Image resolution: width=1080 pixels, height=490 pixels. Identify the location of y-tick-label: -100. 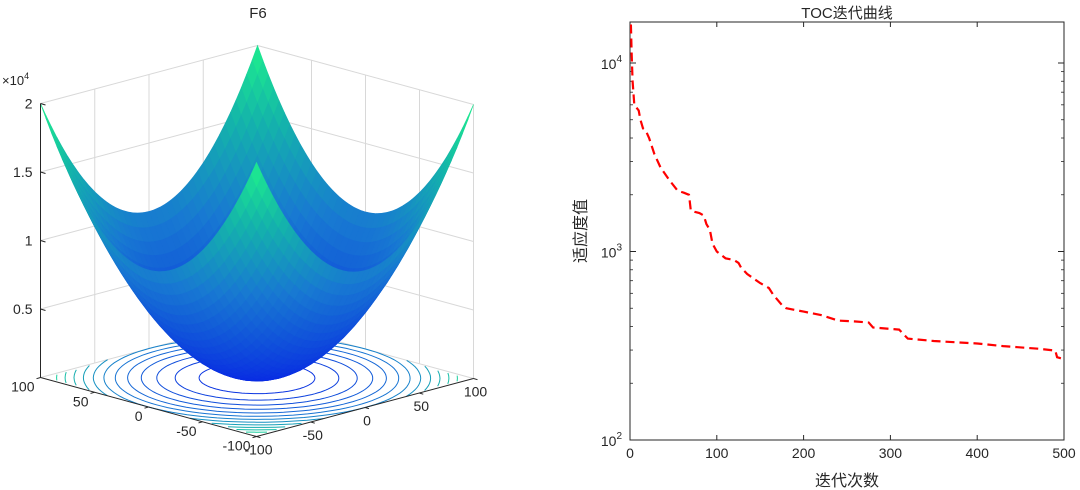
(258, 450).